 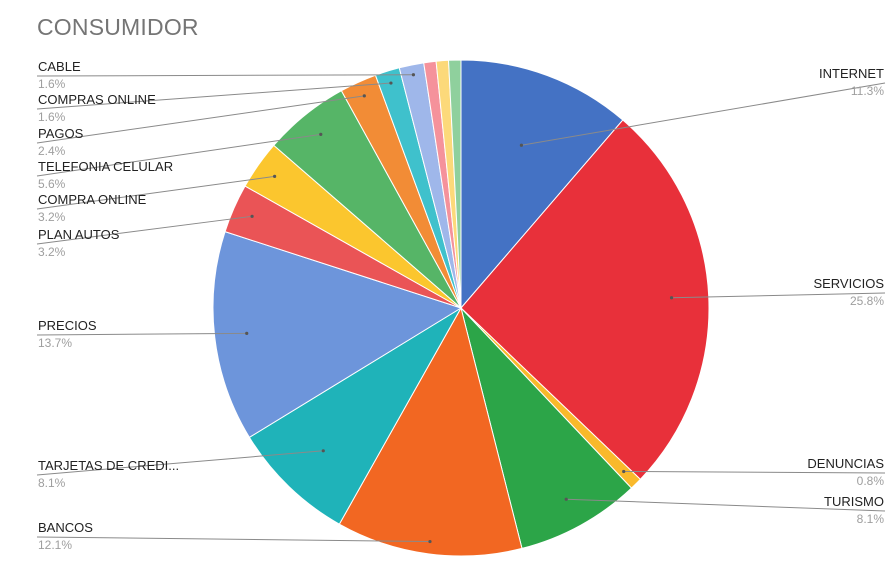 I want to click on label-precios: PRECIOS 13.7%, so click(x=142, y=334).